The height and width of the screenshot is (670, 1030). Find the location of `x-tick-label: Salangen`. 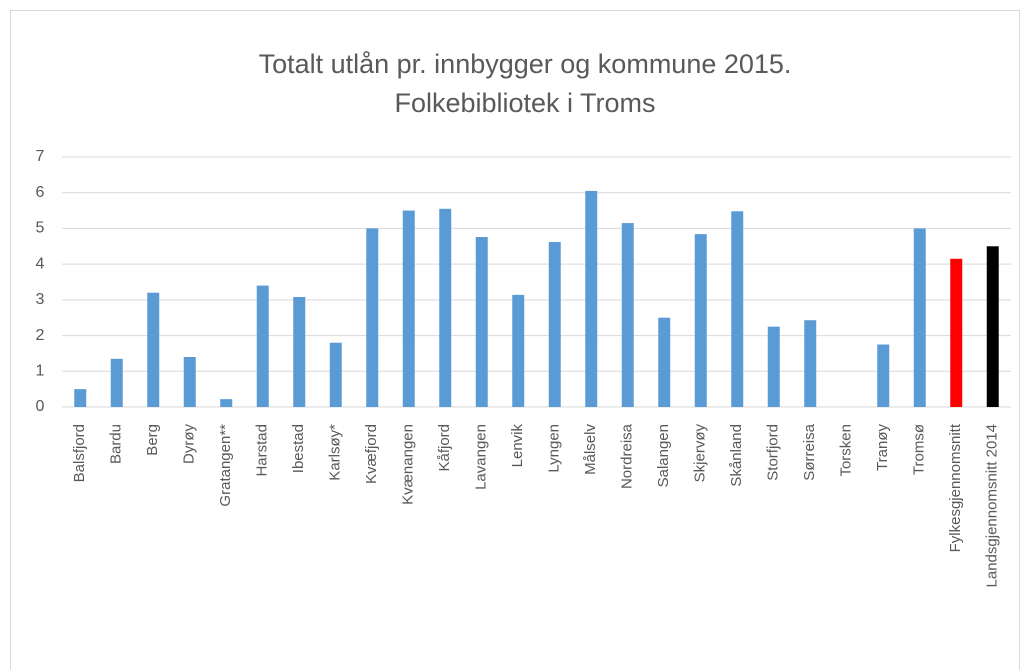

x-tick-label: Salangen is located at coordinates (663, 455).